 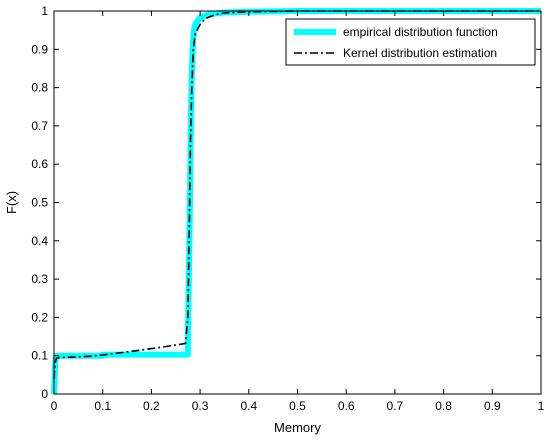 I want to click on x-tick-label: 0.2, so click(x=151, y=406).